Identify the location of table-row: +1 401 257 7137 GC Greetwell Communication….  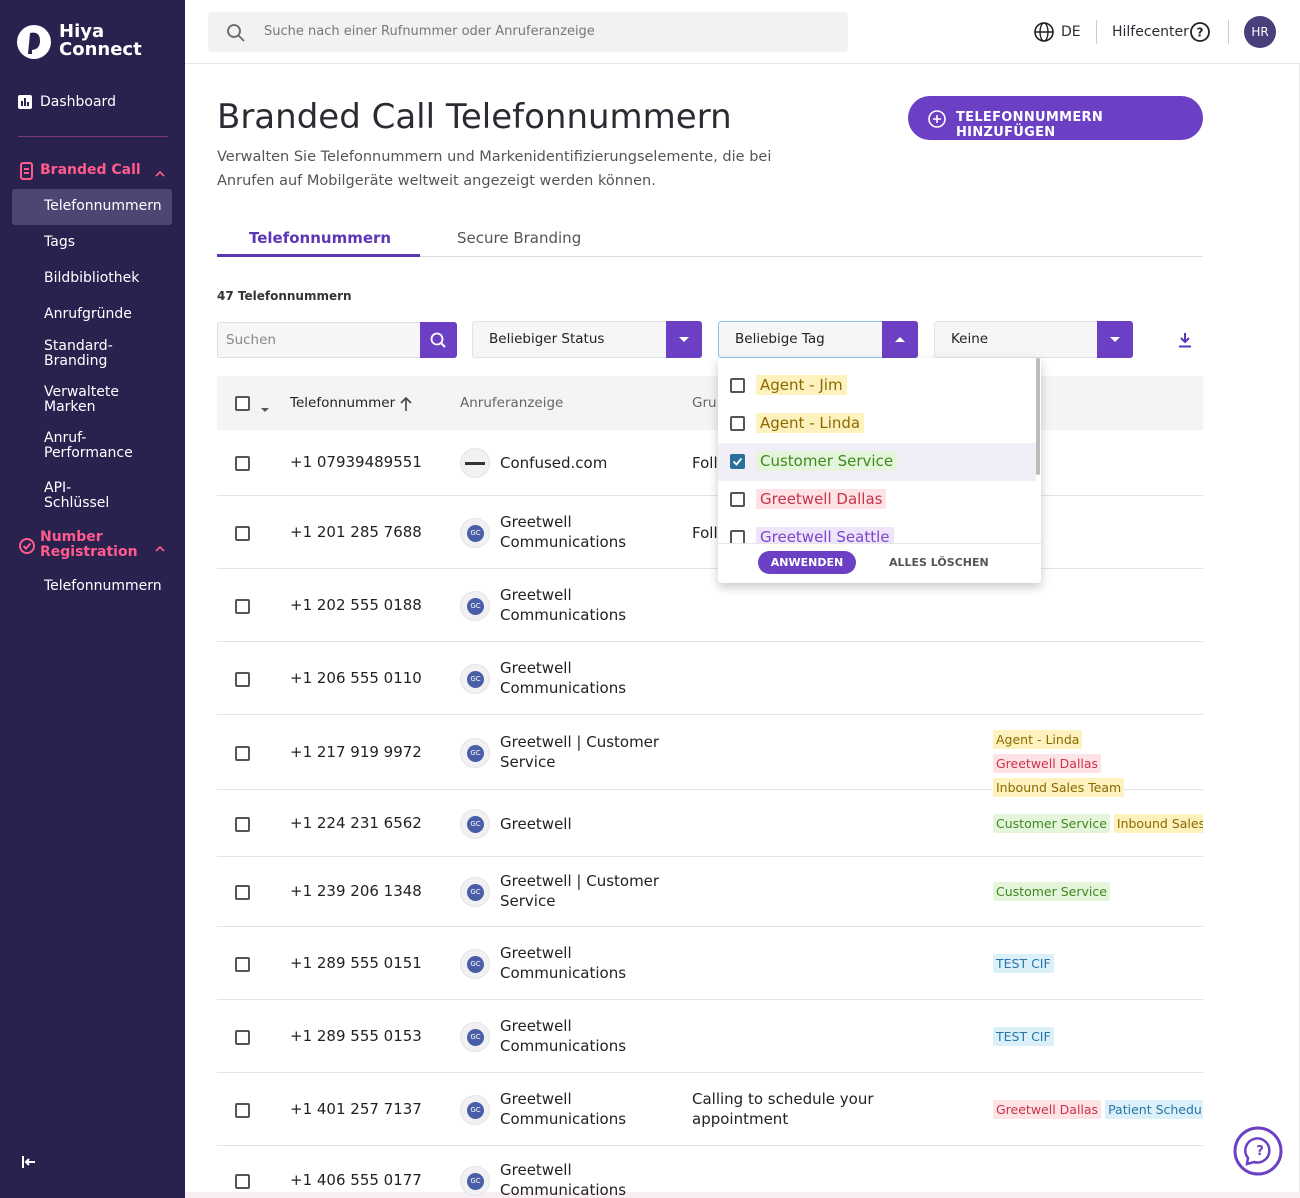
(710, 1109).